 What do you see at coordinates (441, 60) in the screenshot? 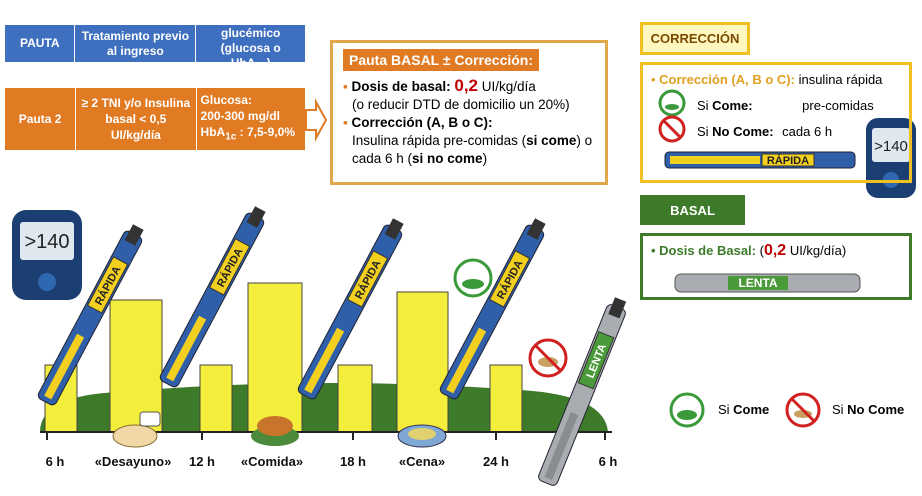
I see `pauta-title: Pauta BASAL ± Corrección:` at bounding box center [441, 60].